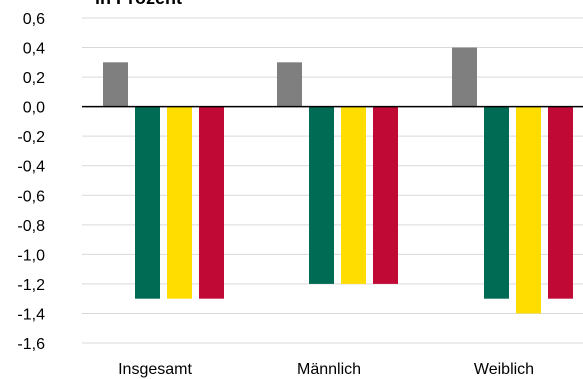 The height and width of the screenshot is (379, 583). What do you see at coordinates (155, 369) in the screenshot?
I see `x-tick-label: Insgesamt` at bounding box center [155, 369].